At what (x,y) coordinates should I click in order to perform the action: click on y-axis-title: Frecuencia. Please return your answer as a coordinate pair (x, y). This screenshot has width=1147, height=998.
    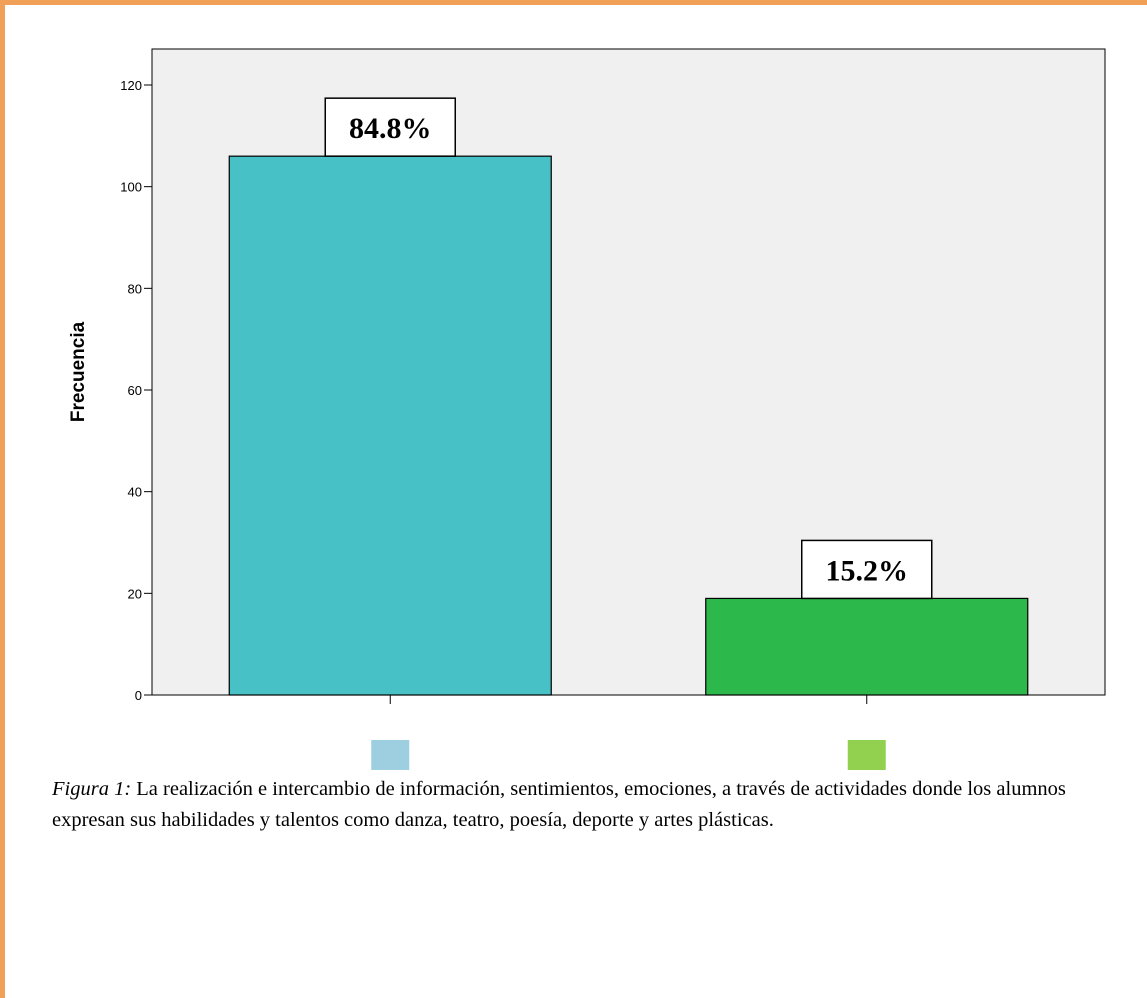
    Looking at the image, I should click on (78, 371).